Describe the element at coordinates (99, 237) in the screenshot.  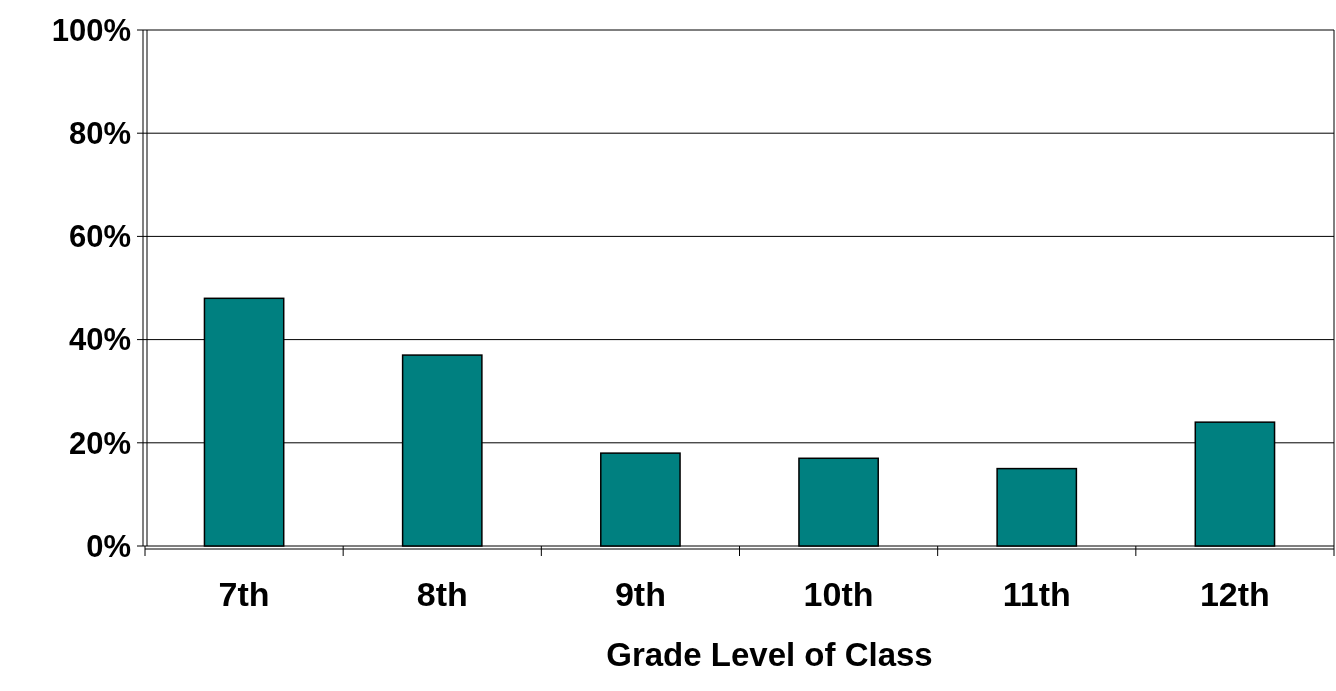
I see `y-tick-label: 60%` at that location.